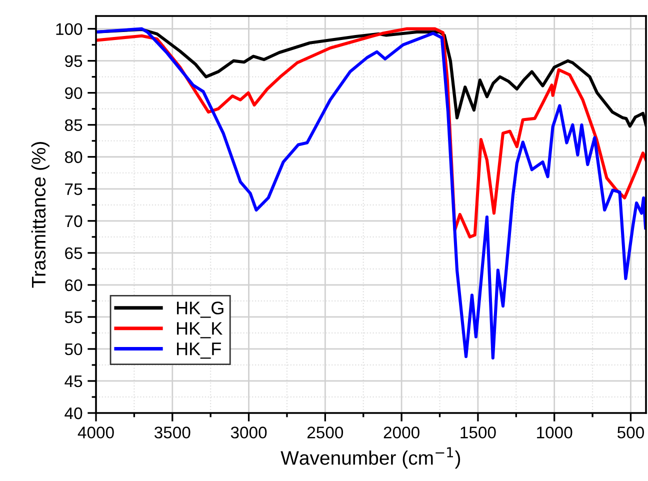 Image resolution: width=648 pixels, height=481 pixels. I want to click on x-tick-label: 1000, so click(554, 432).